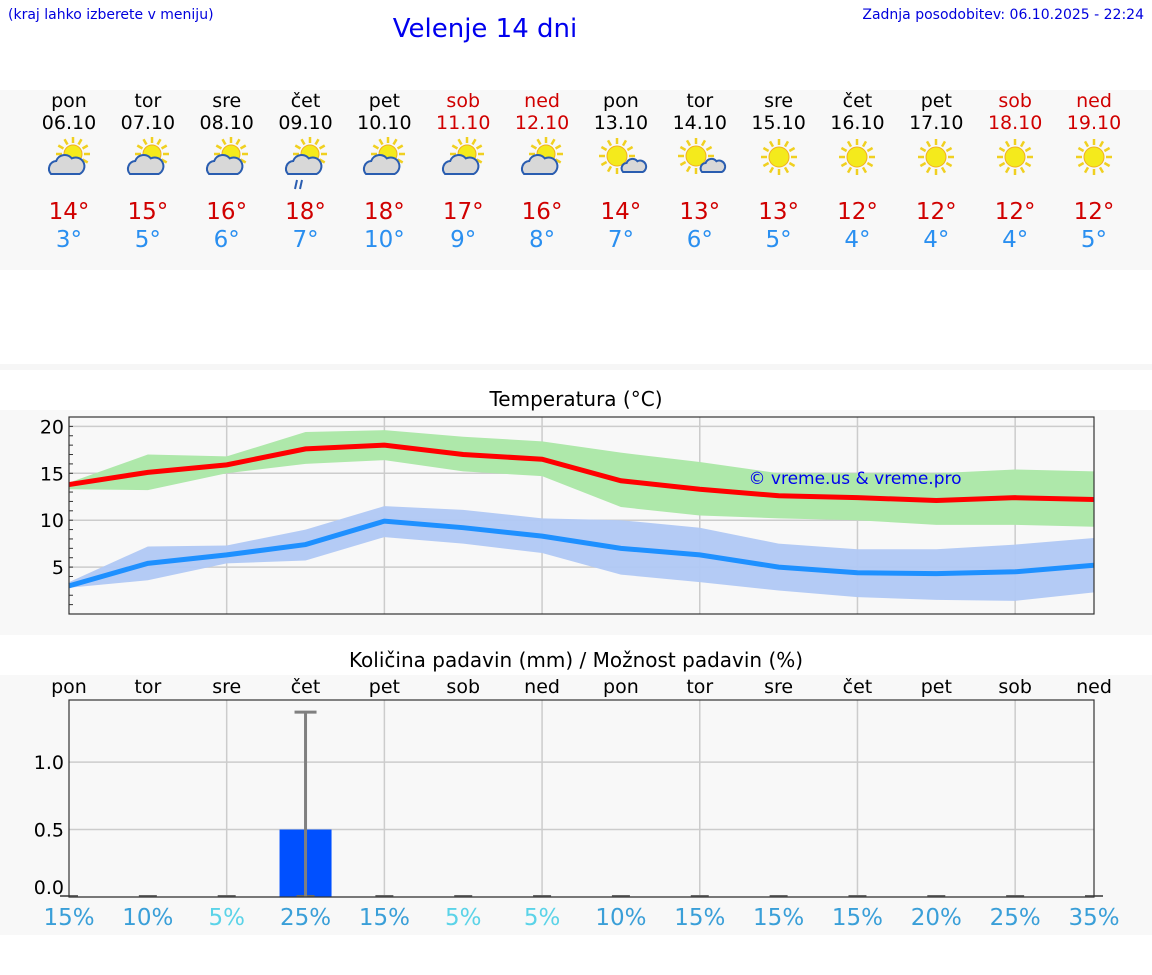  Describe the element at coordinates (69, 240) in the screenshot. I see `min-temp: 3°` at that location.